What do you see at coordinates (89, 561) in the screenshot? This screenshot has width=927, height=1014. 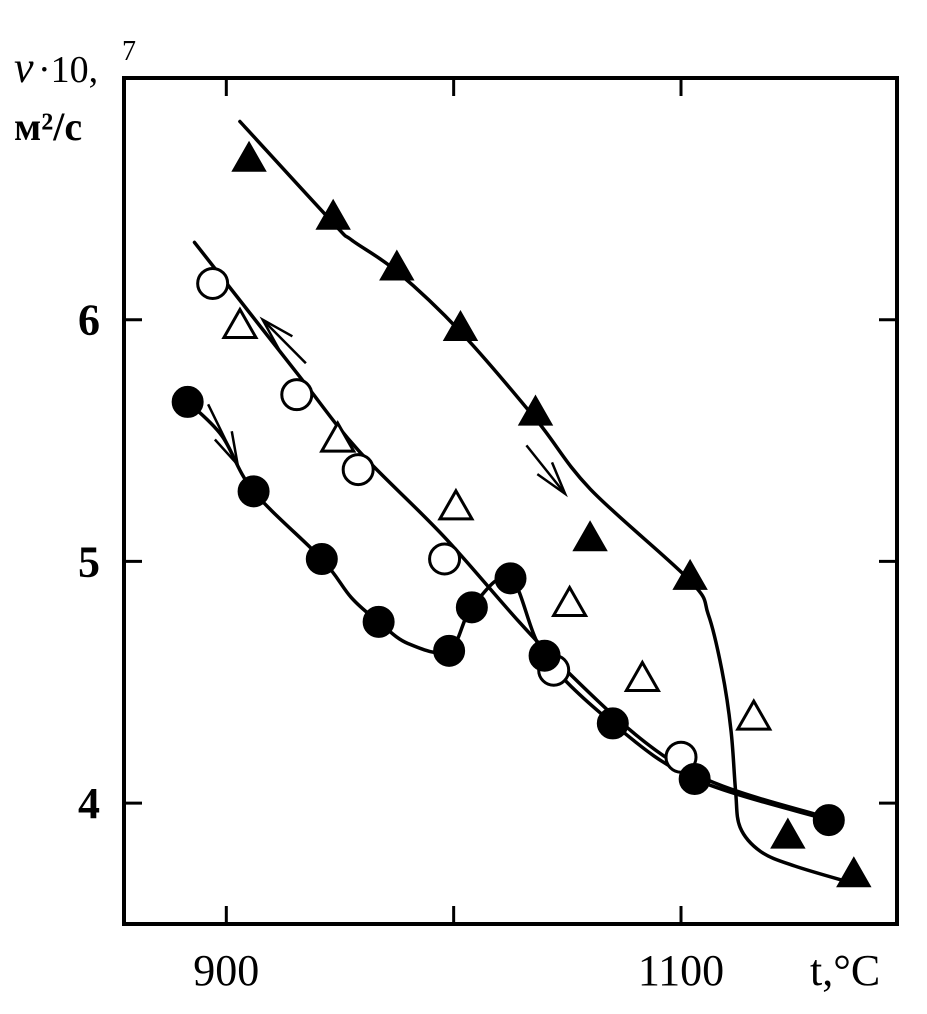 I see `y-tick-label: 5` at bounding box center [89, 561].